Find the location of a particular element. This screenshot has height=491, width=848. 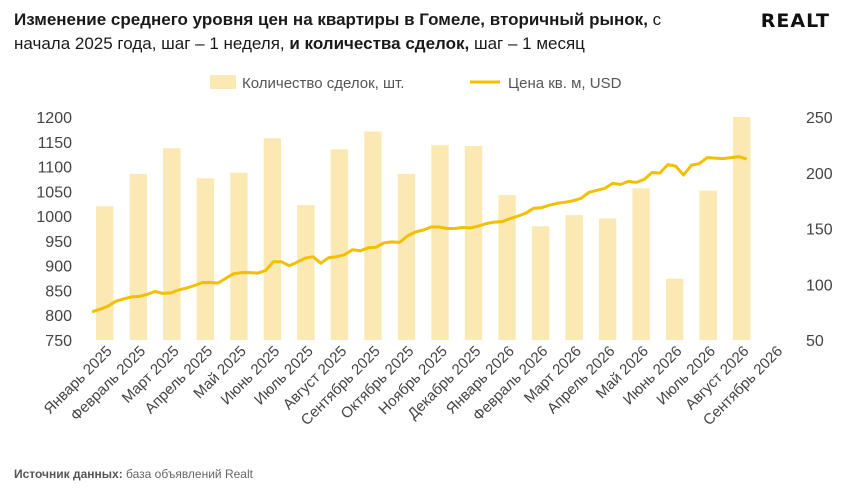

title-bold-2: и количества сделок, is located at coordinates (379, 43).